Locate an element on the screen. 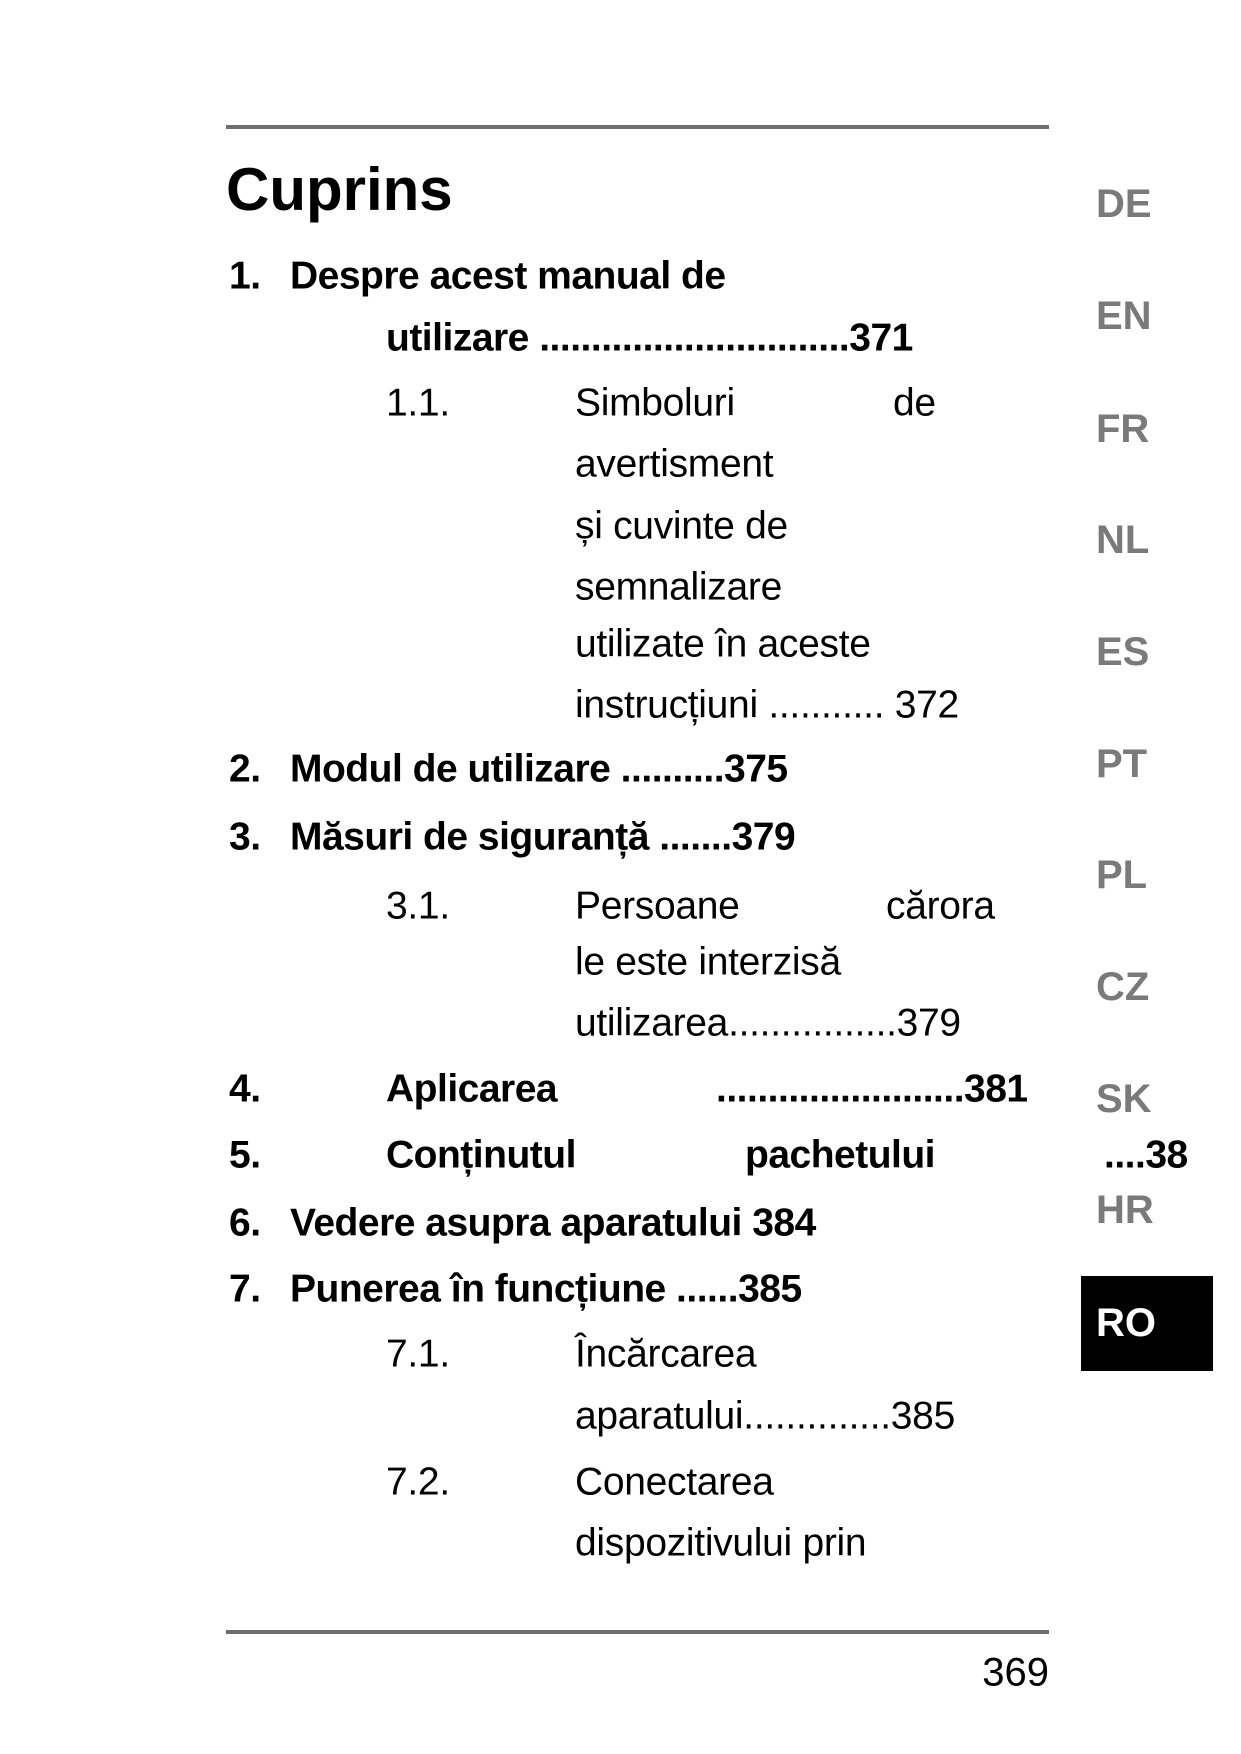  lang-tab-sk: SK is located at coordinates (1124, 1099).